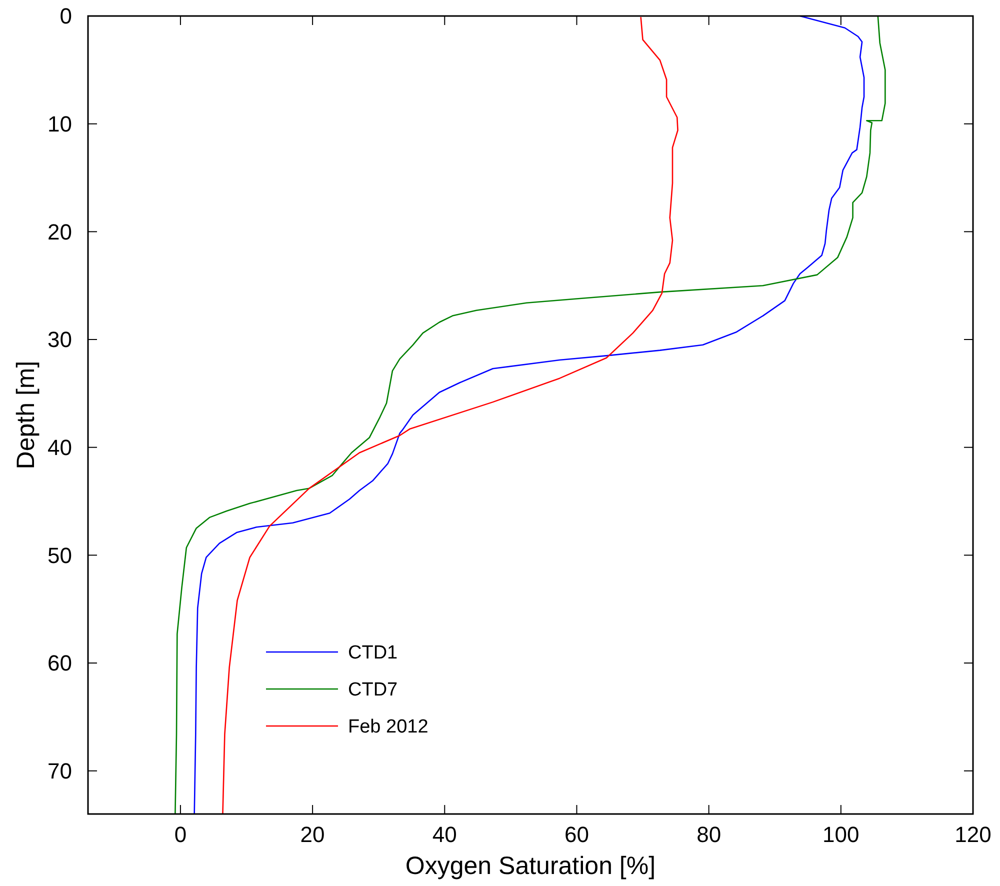 The height and width of the screenshot is (886, 1000). Describe the element at coordinates (530, 866) in the screenshot. I see `x-axis-title: Oxygen Saturation [%]` at that location.